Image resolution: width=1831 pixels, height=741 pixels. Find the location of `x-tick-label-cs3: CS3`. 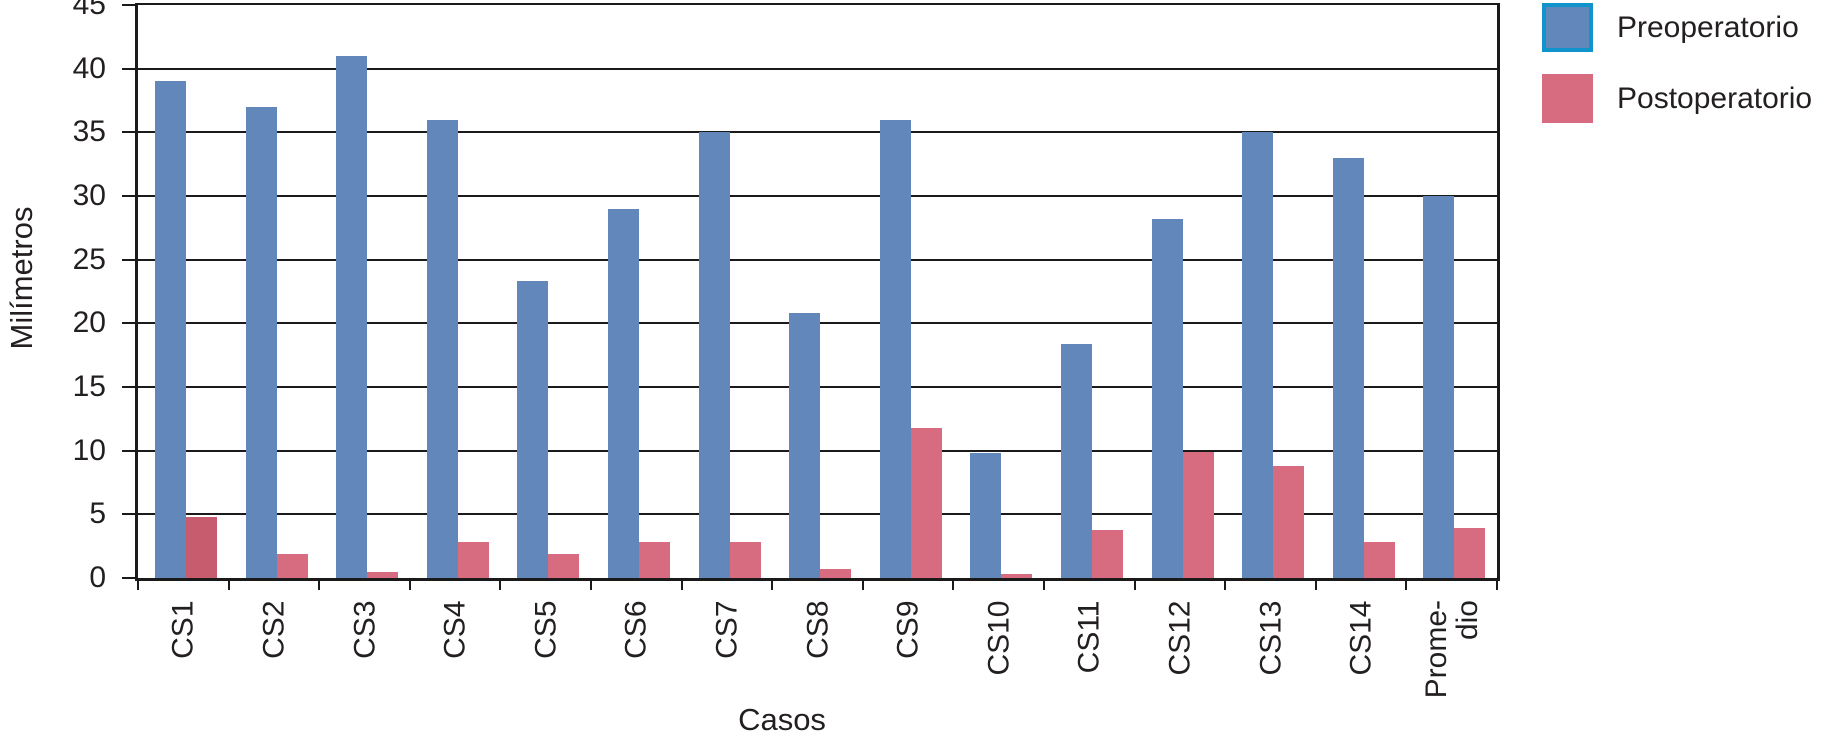

x-tick-label-cs3: CS3 is located at coordinates (364, 629).